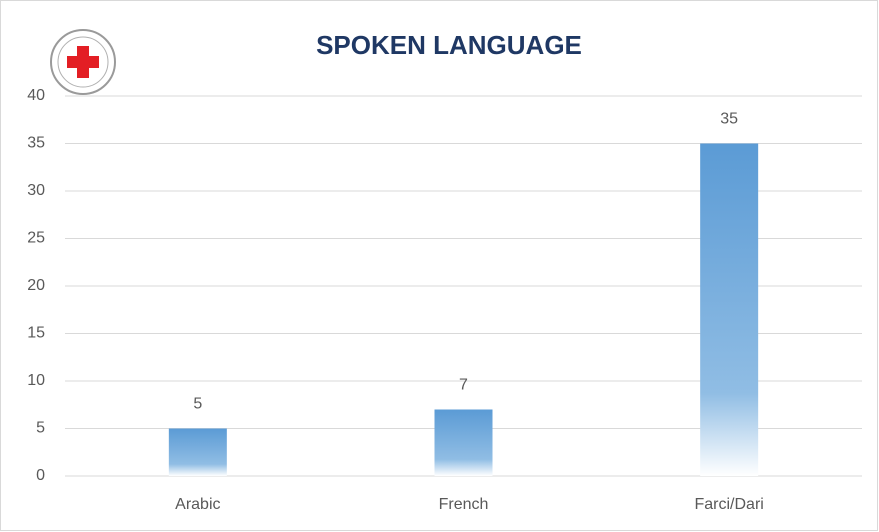  Describe the element at coordinates (36, 95) in the screenshot. I see `y-tick-label: 40` at that location.